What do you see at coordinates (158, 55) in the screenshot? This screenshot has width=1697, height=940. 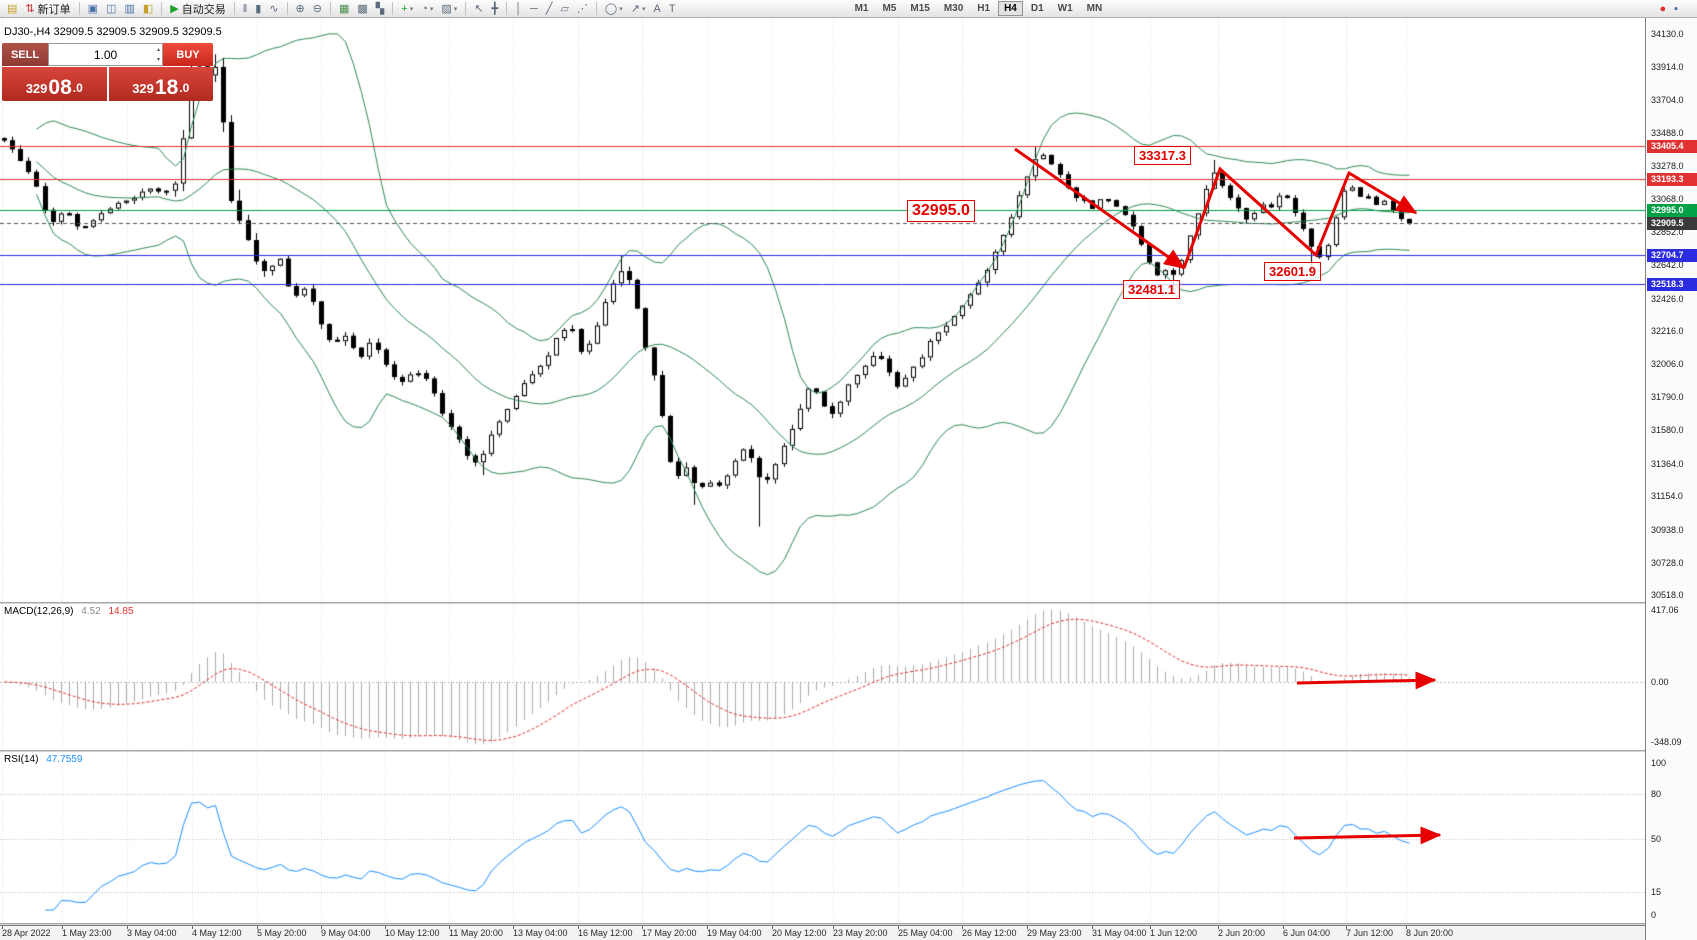 I see `volume-spinner: ▴ ▾` at bounding box center [158, 55].